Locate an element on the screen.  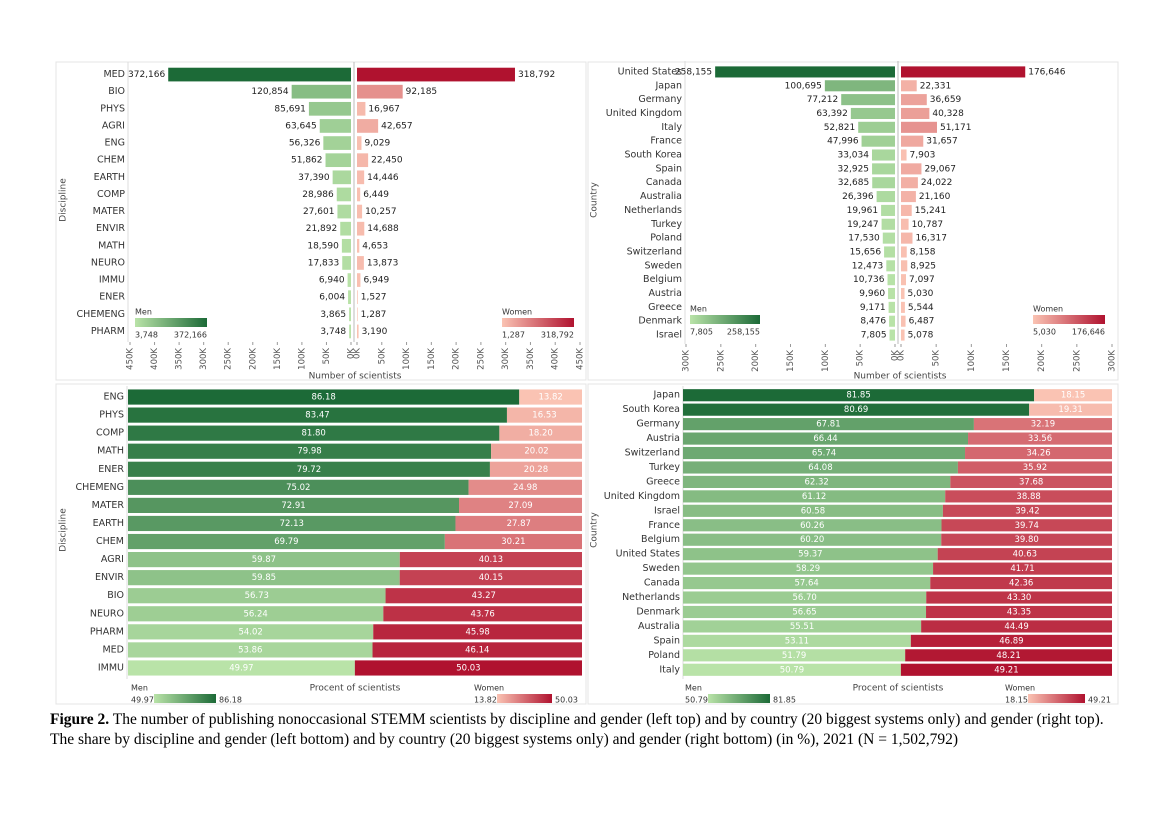
value-label: 43.76 is located at coordinates (482, 614).